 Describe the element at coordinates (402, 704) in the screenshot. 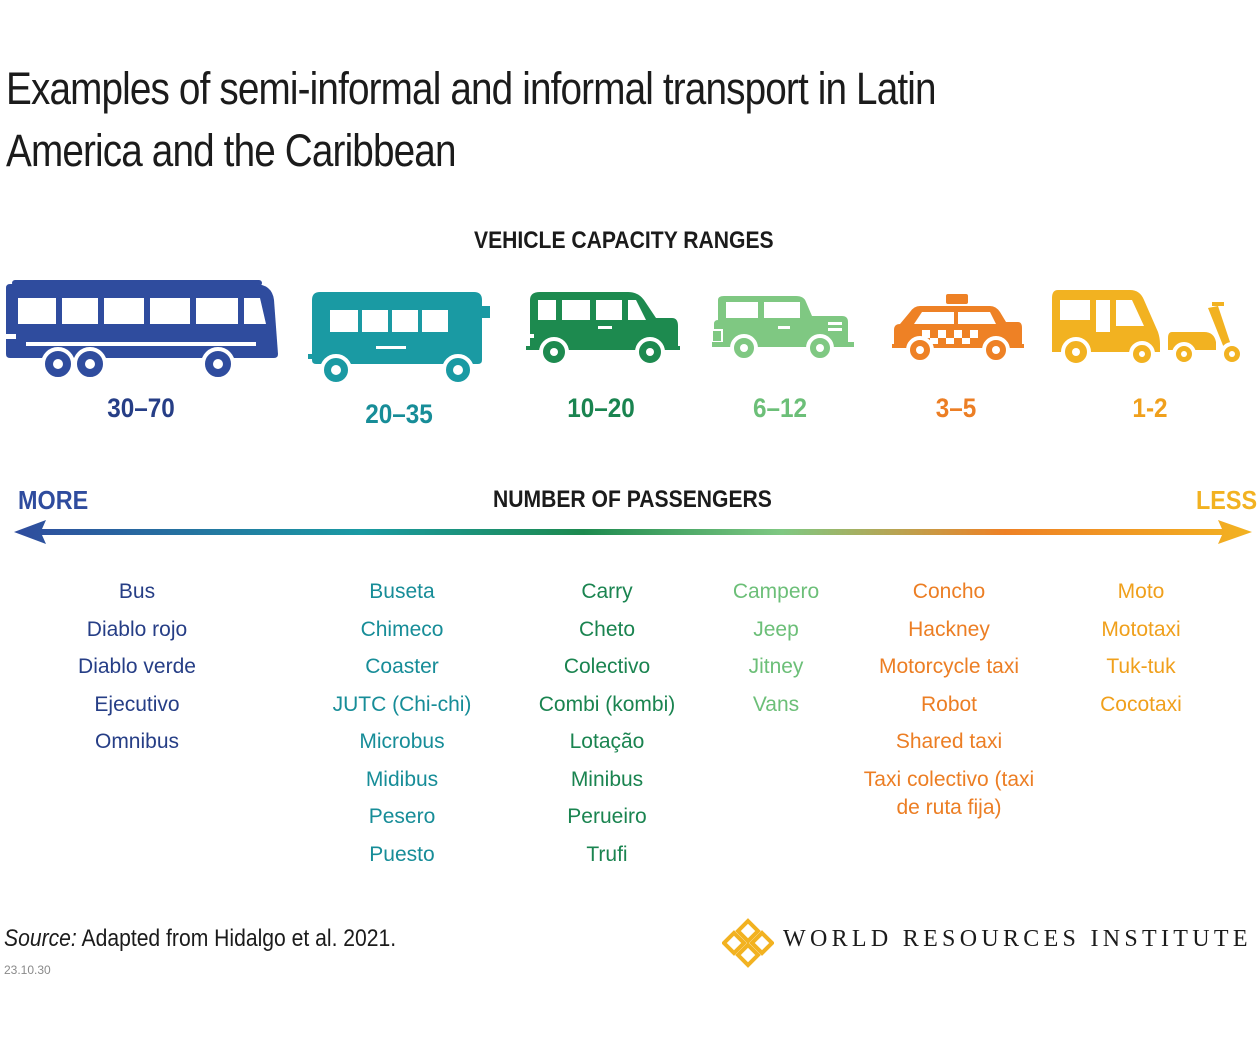

I see `list-item: JUTC (Chi-chi)` at that location.